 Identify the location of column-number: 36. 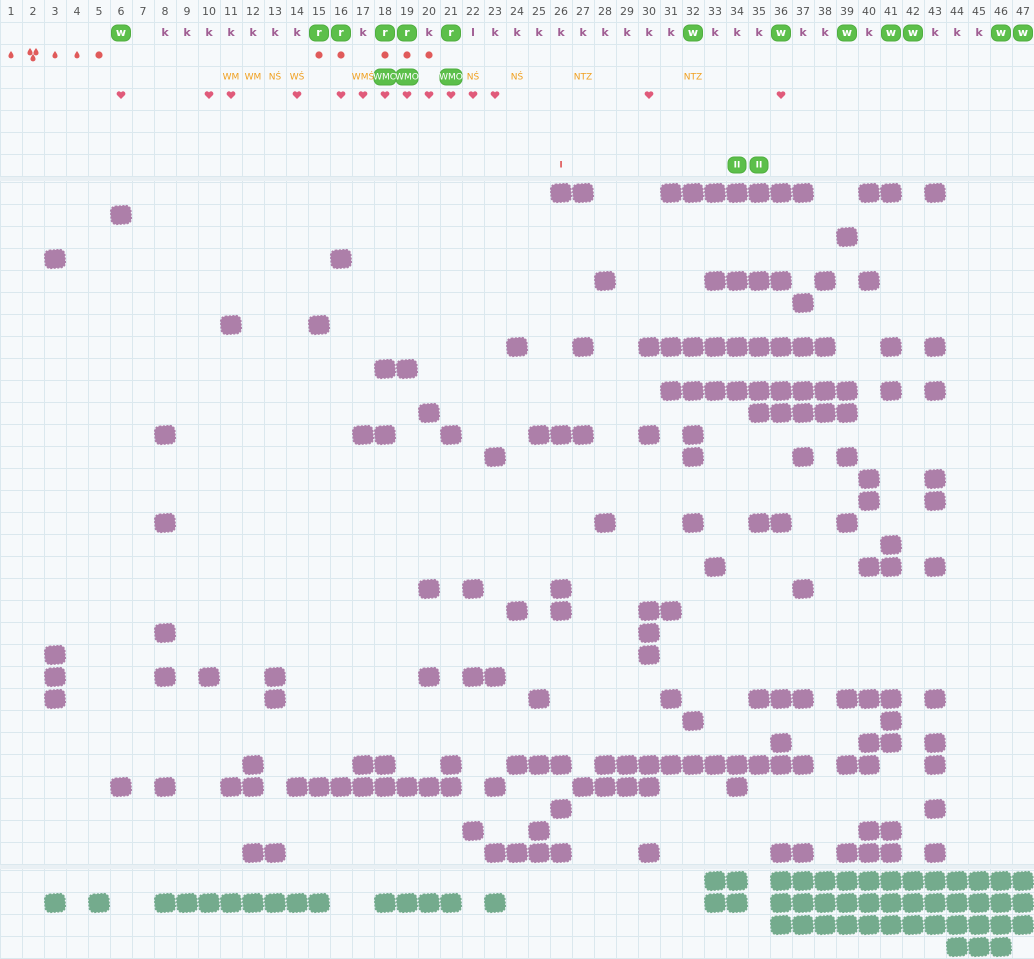
(781, 11).